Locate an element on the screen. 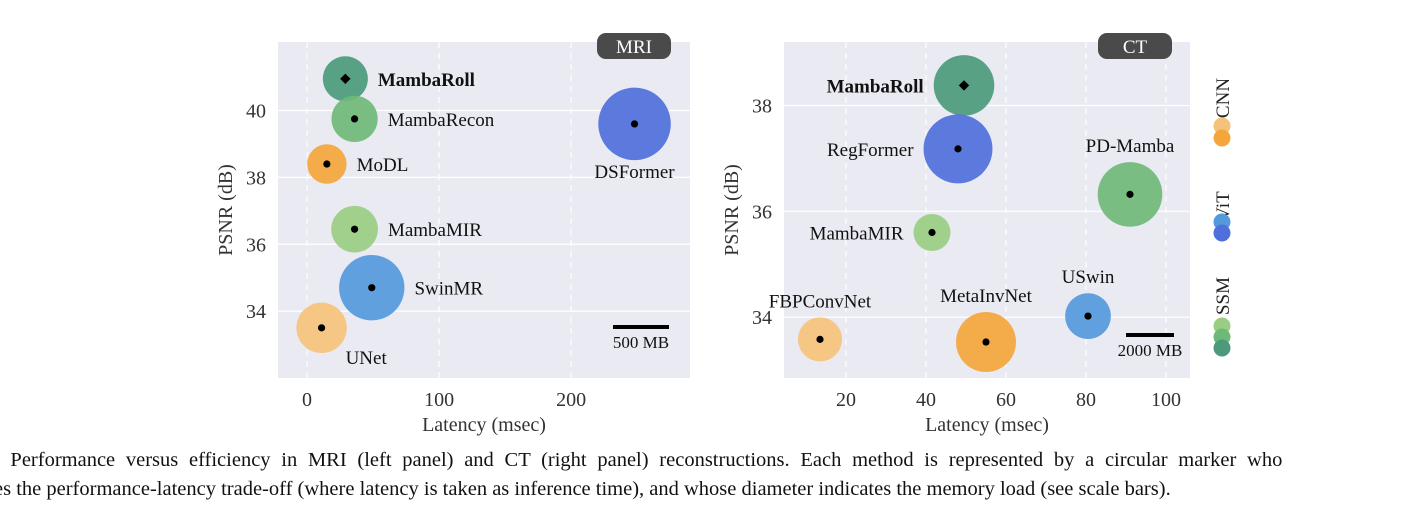 Image resolution: width=1418 pixels, height=532 pixels. point-label: USwin is located at coordinates (1088, 277).